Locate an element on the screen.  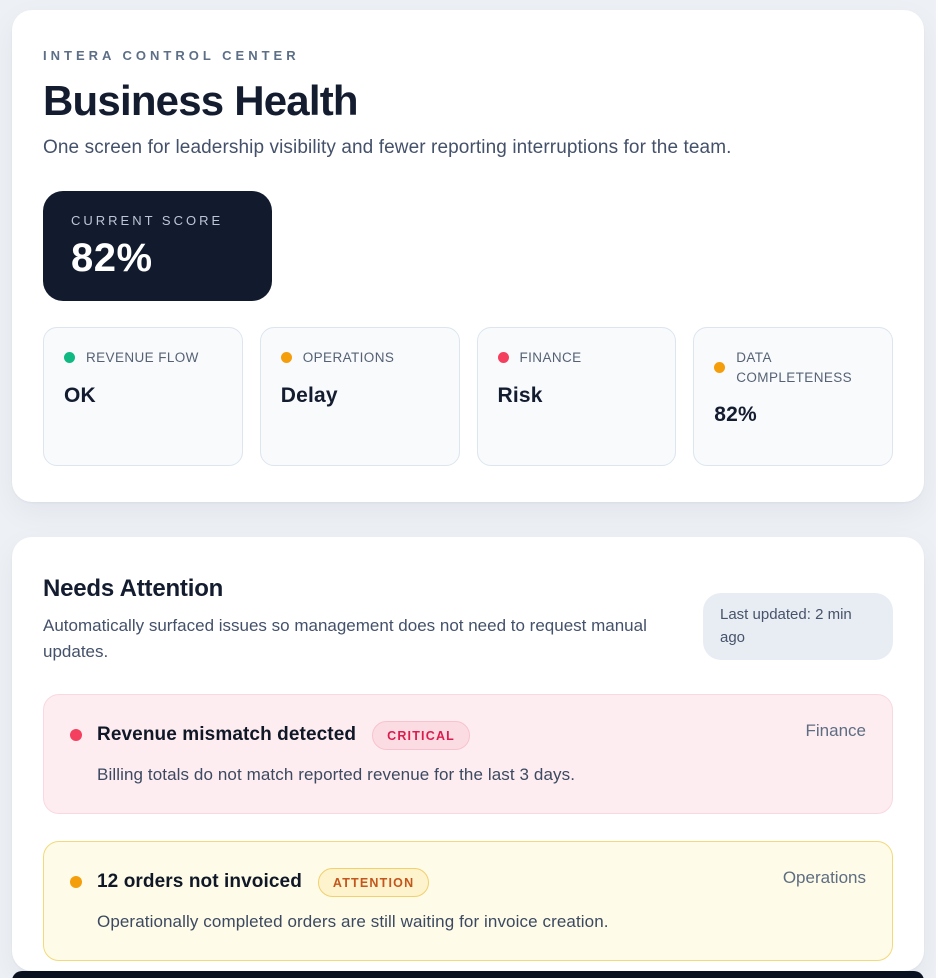
metric-label: FINANCE is located at coordinates (550, 357).